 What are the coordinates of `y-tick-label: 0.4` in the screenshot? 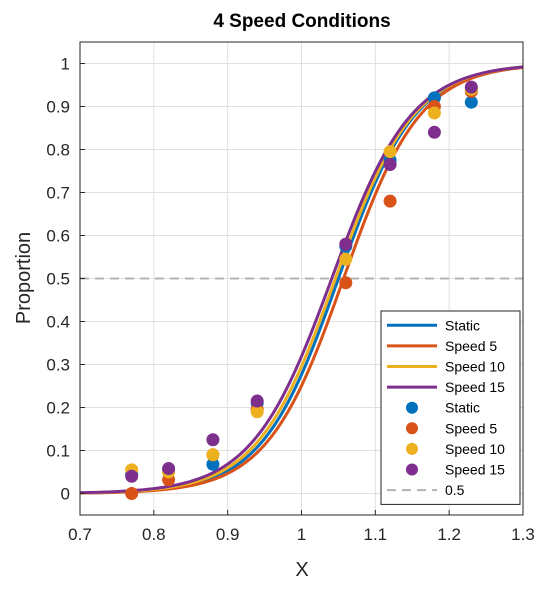 It's located at (58, 322).